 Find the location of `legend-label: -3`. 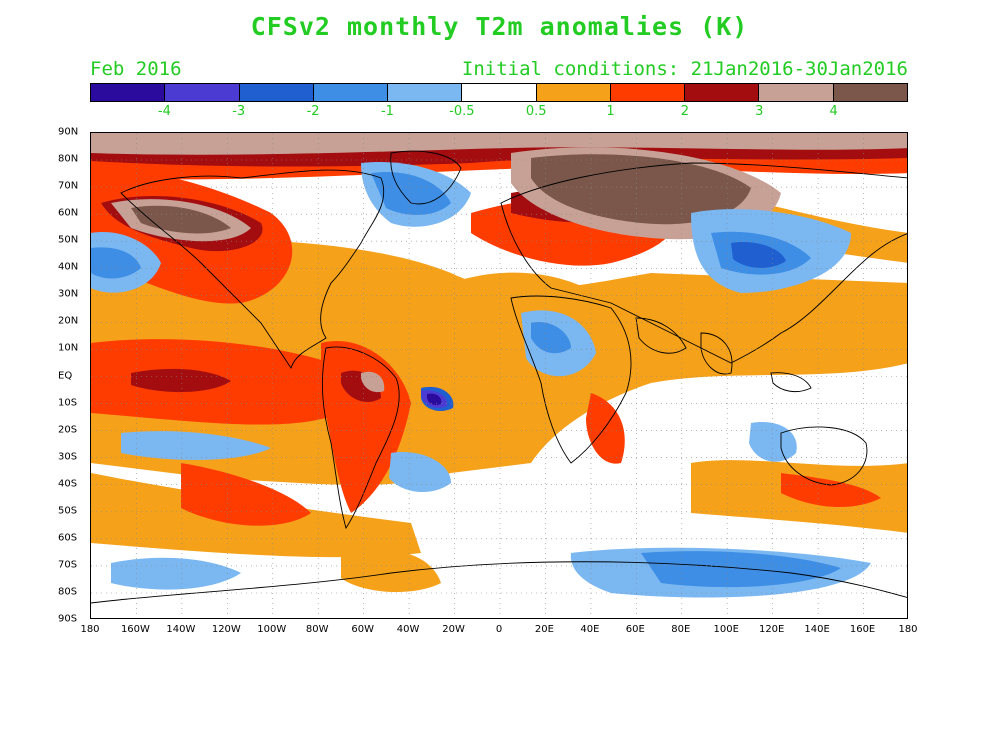

legend-label: -3 is located at coordinates (239, 111).